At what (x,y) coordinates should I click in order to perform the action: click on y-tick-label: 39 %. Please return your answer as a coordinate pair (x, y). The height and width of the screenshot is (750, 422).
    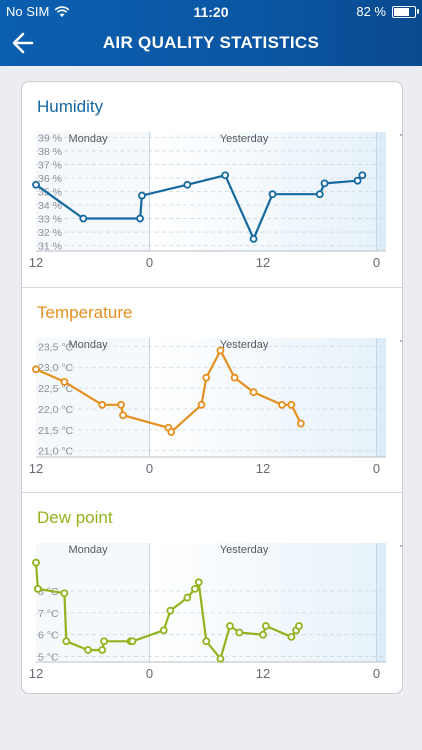
    Looking at the image, I should click on (50, 138).